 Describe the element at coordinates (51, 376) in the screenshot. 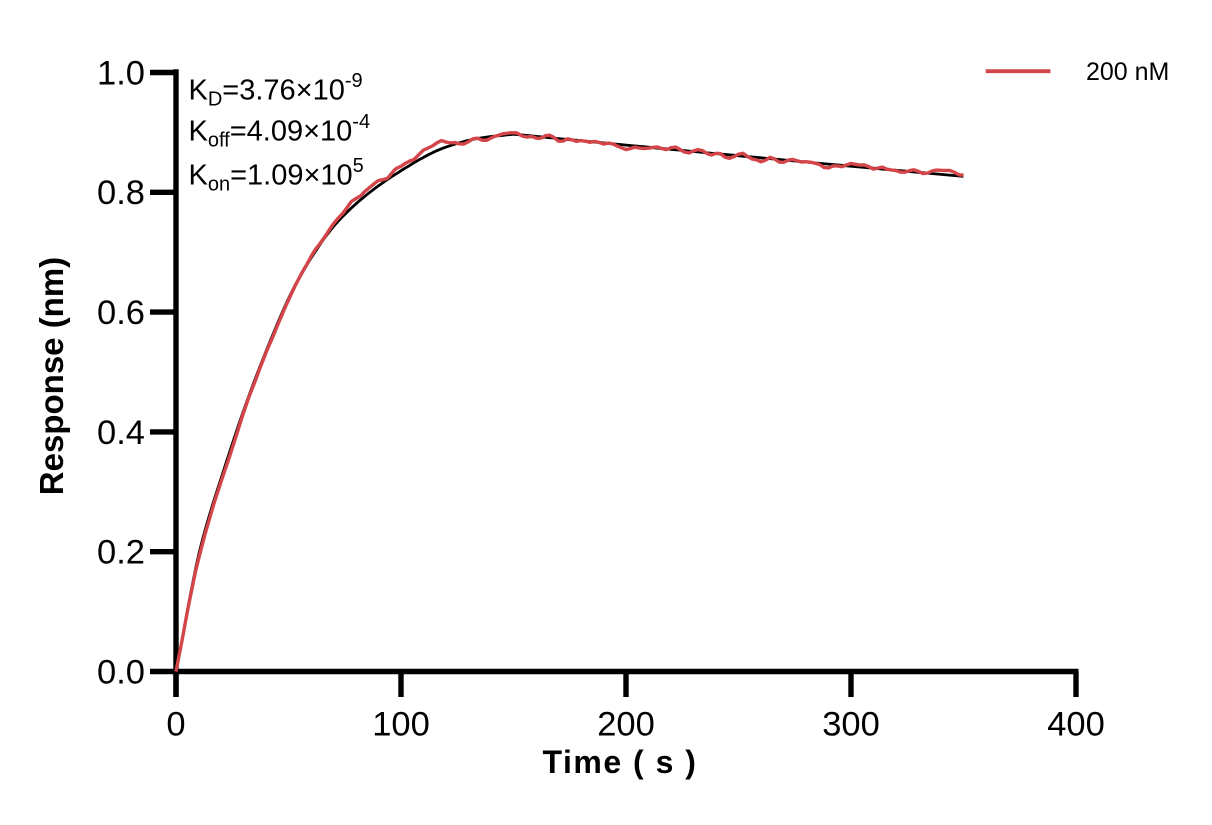

I see `svg-text: Response (nm)` at that location.